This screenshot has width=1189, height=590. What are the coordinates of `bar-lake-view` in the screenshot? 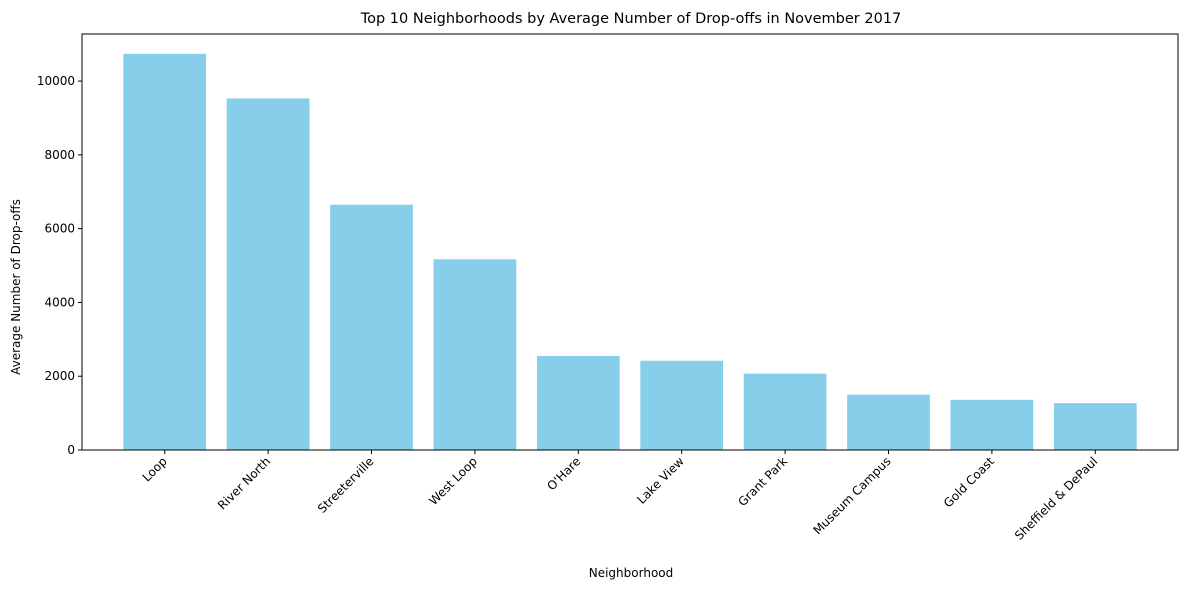 It's located at (682, 405).